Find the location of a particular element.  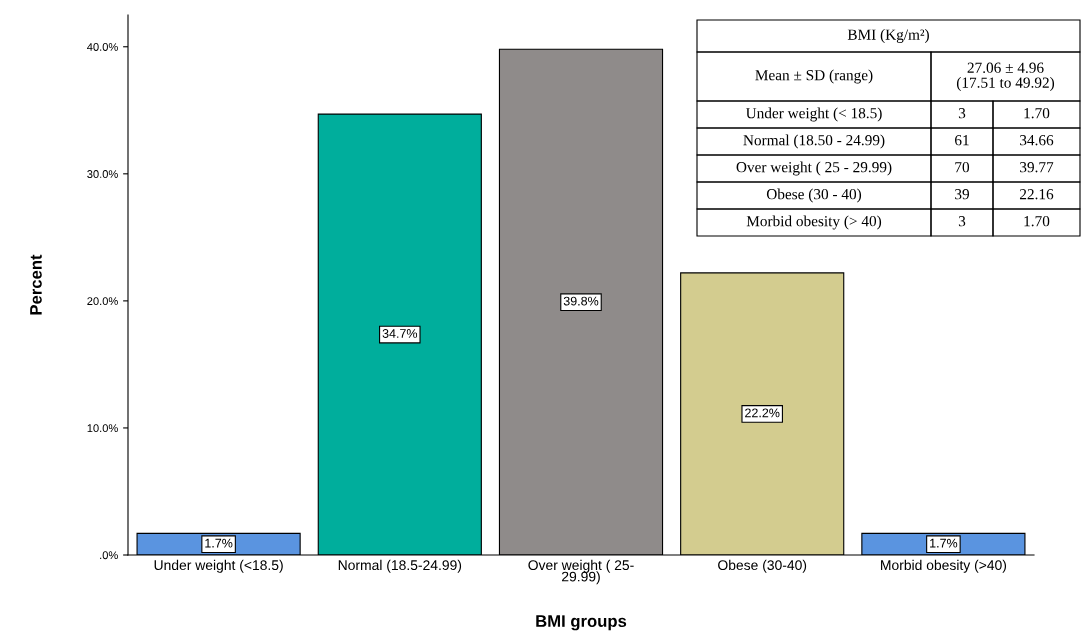

annotation: 70 is located at coordinates (962, 167).